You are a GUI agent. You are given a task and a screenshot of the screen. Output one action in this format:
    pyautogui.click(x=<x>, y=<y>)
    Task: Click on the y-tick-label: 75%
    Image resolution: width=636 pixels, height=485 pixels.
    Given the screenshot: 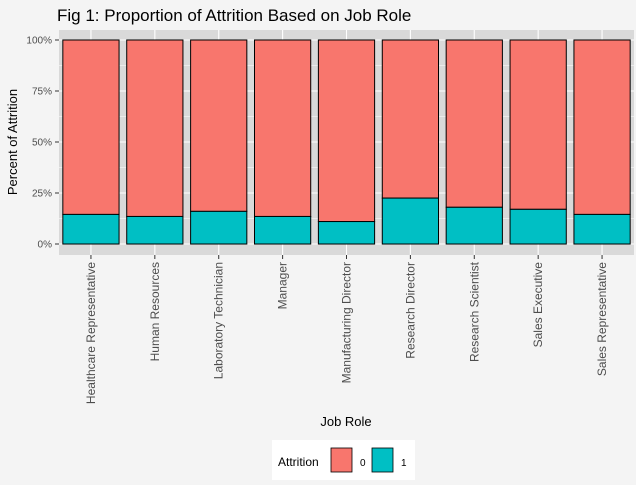 What is the action you would take?
    pyautogui.click(x=42, y=92)
    